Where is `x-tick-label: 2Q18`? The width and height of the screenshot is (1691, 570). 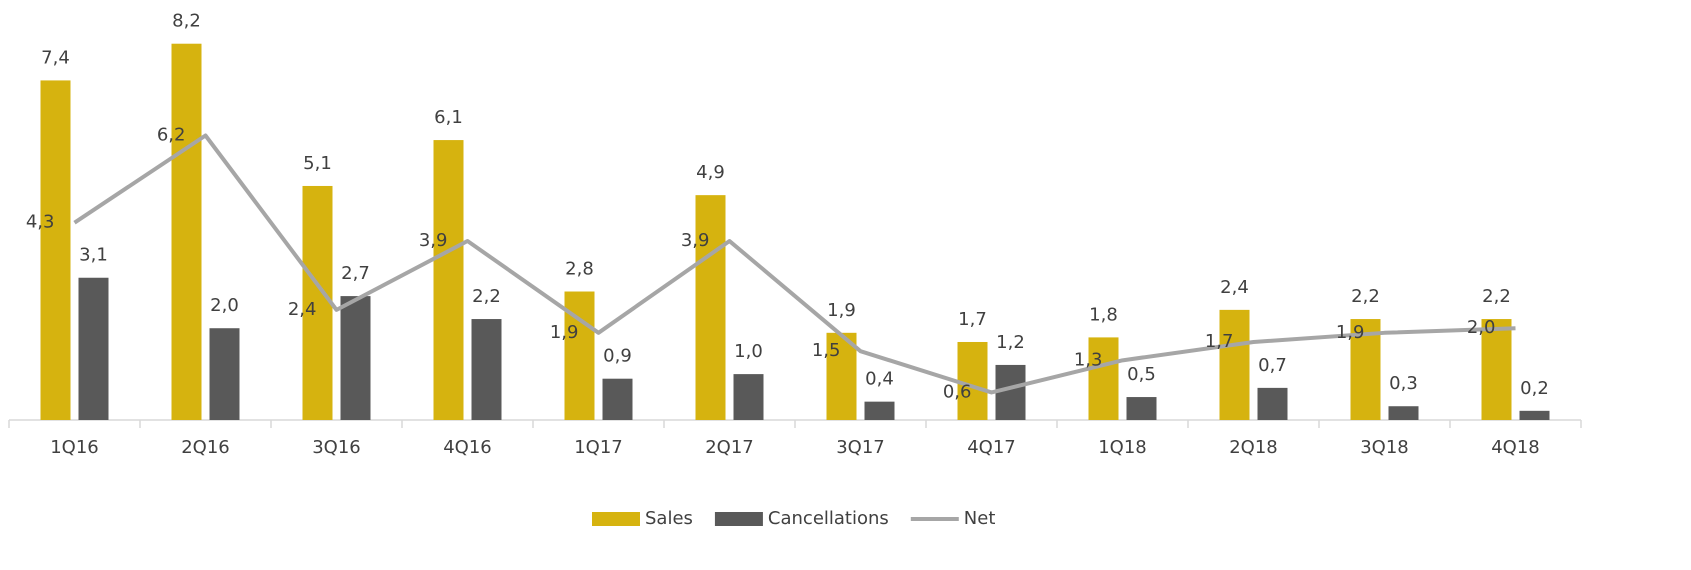 x-tick-label: 2Q18 is located at coordinates (1253, 447).